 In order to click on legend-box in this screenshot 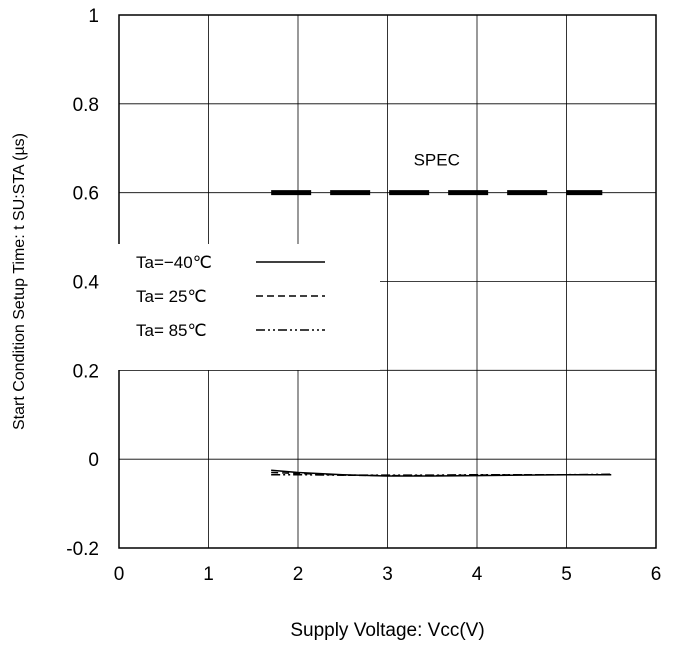, I will do `click(249, 307)`.